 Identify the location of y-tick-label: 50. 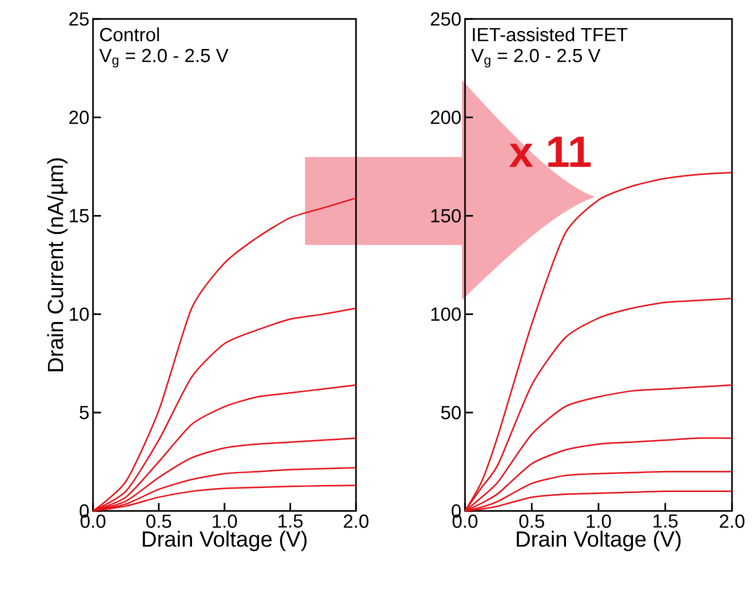
(451, 413).